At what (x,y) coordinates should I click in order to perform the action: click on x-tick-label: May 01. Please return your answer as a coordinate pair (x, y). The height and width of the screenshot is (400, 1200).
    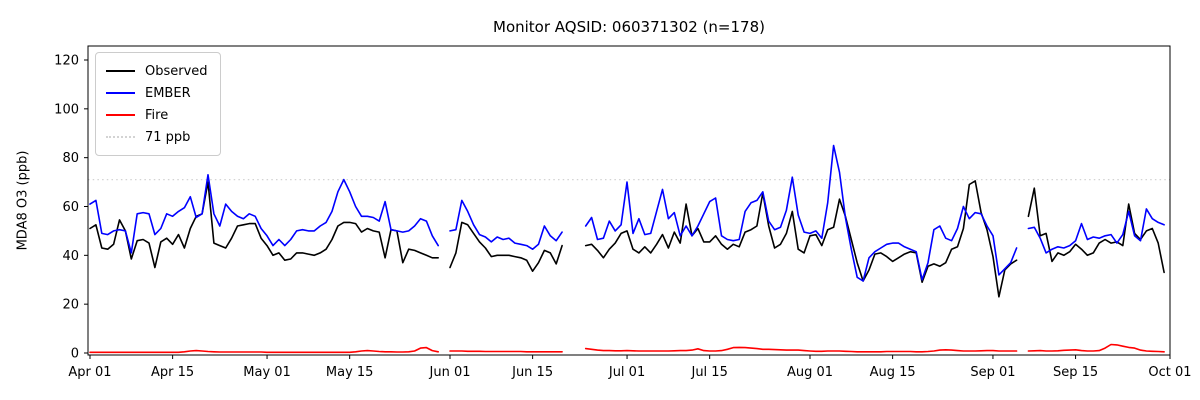
    Looking at the image, I should click on (267, 372).